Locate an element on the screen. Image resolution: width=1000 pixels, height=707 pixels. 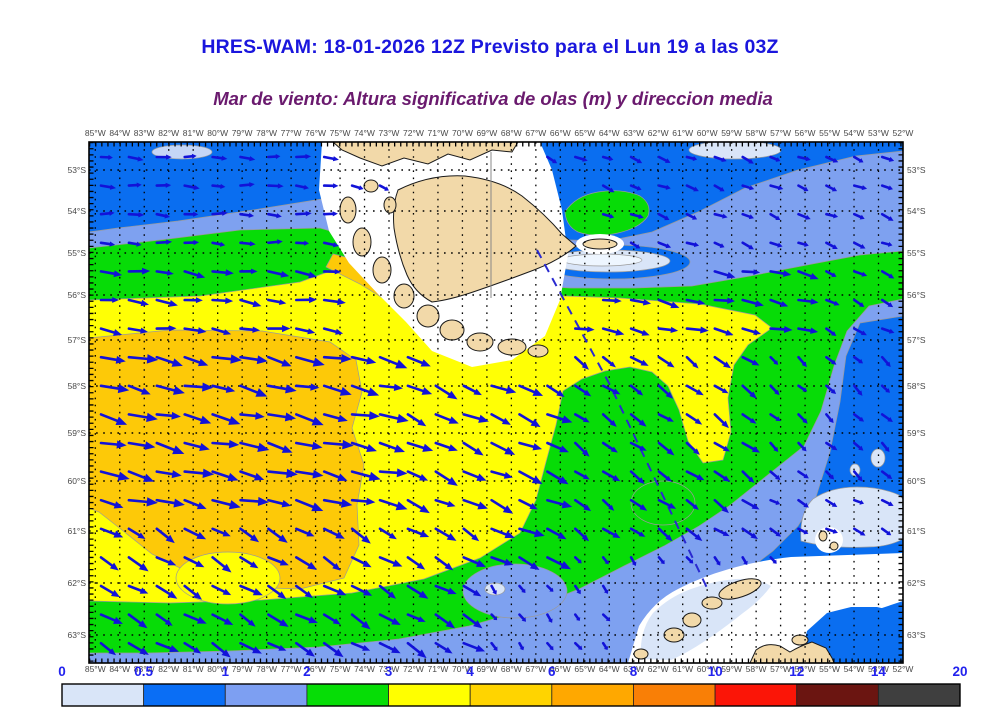
colorbar-label: 20 is located at coordinates (959, 671).